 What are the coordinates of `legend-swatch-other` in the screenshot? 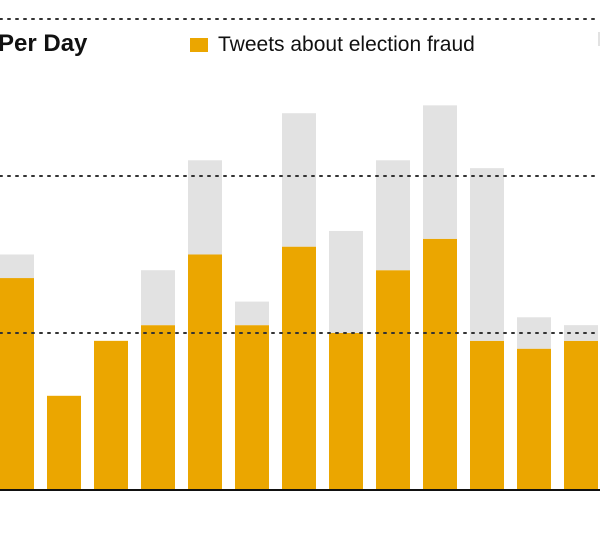 It's located at (599, 39).